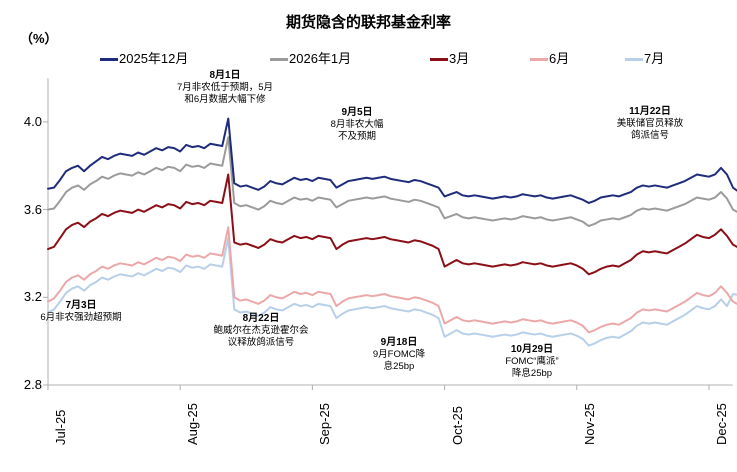  What do you see at coordinates (193, 424) in the screenshot?
I see `x-tick-label: Aug-25` at bounding box center [193, 424].